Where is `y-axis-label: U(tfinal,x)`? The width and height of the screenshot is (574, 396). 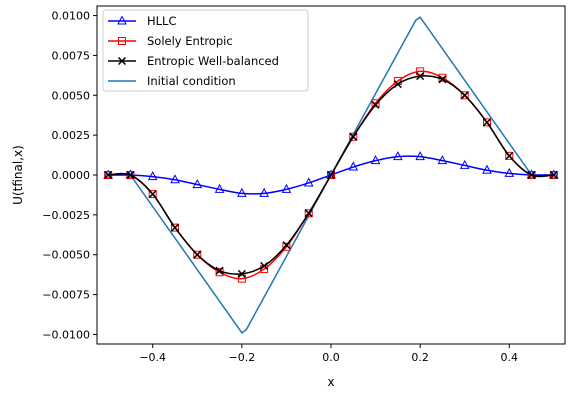
y-axis-label: U(tfinal,x) is located at coordinates (18, 175).